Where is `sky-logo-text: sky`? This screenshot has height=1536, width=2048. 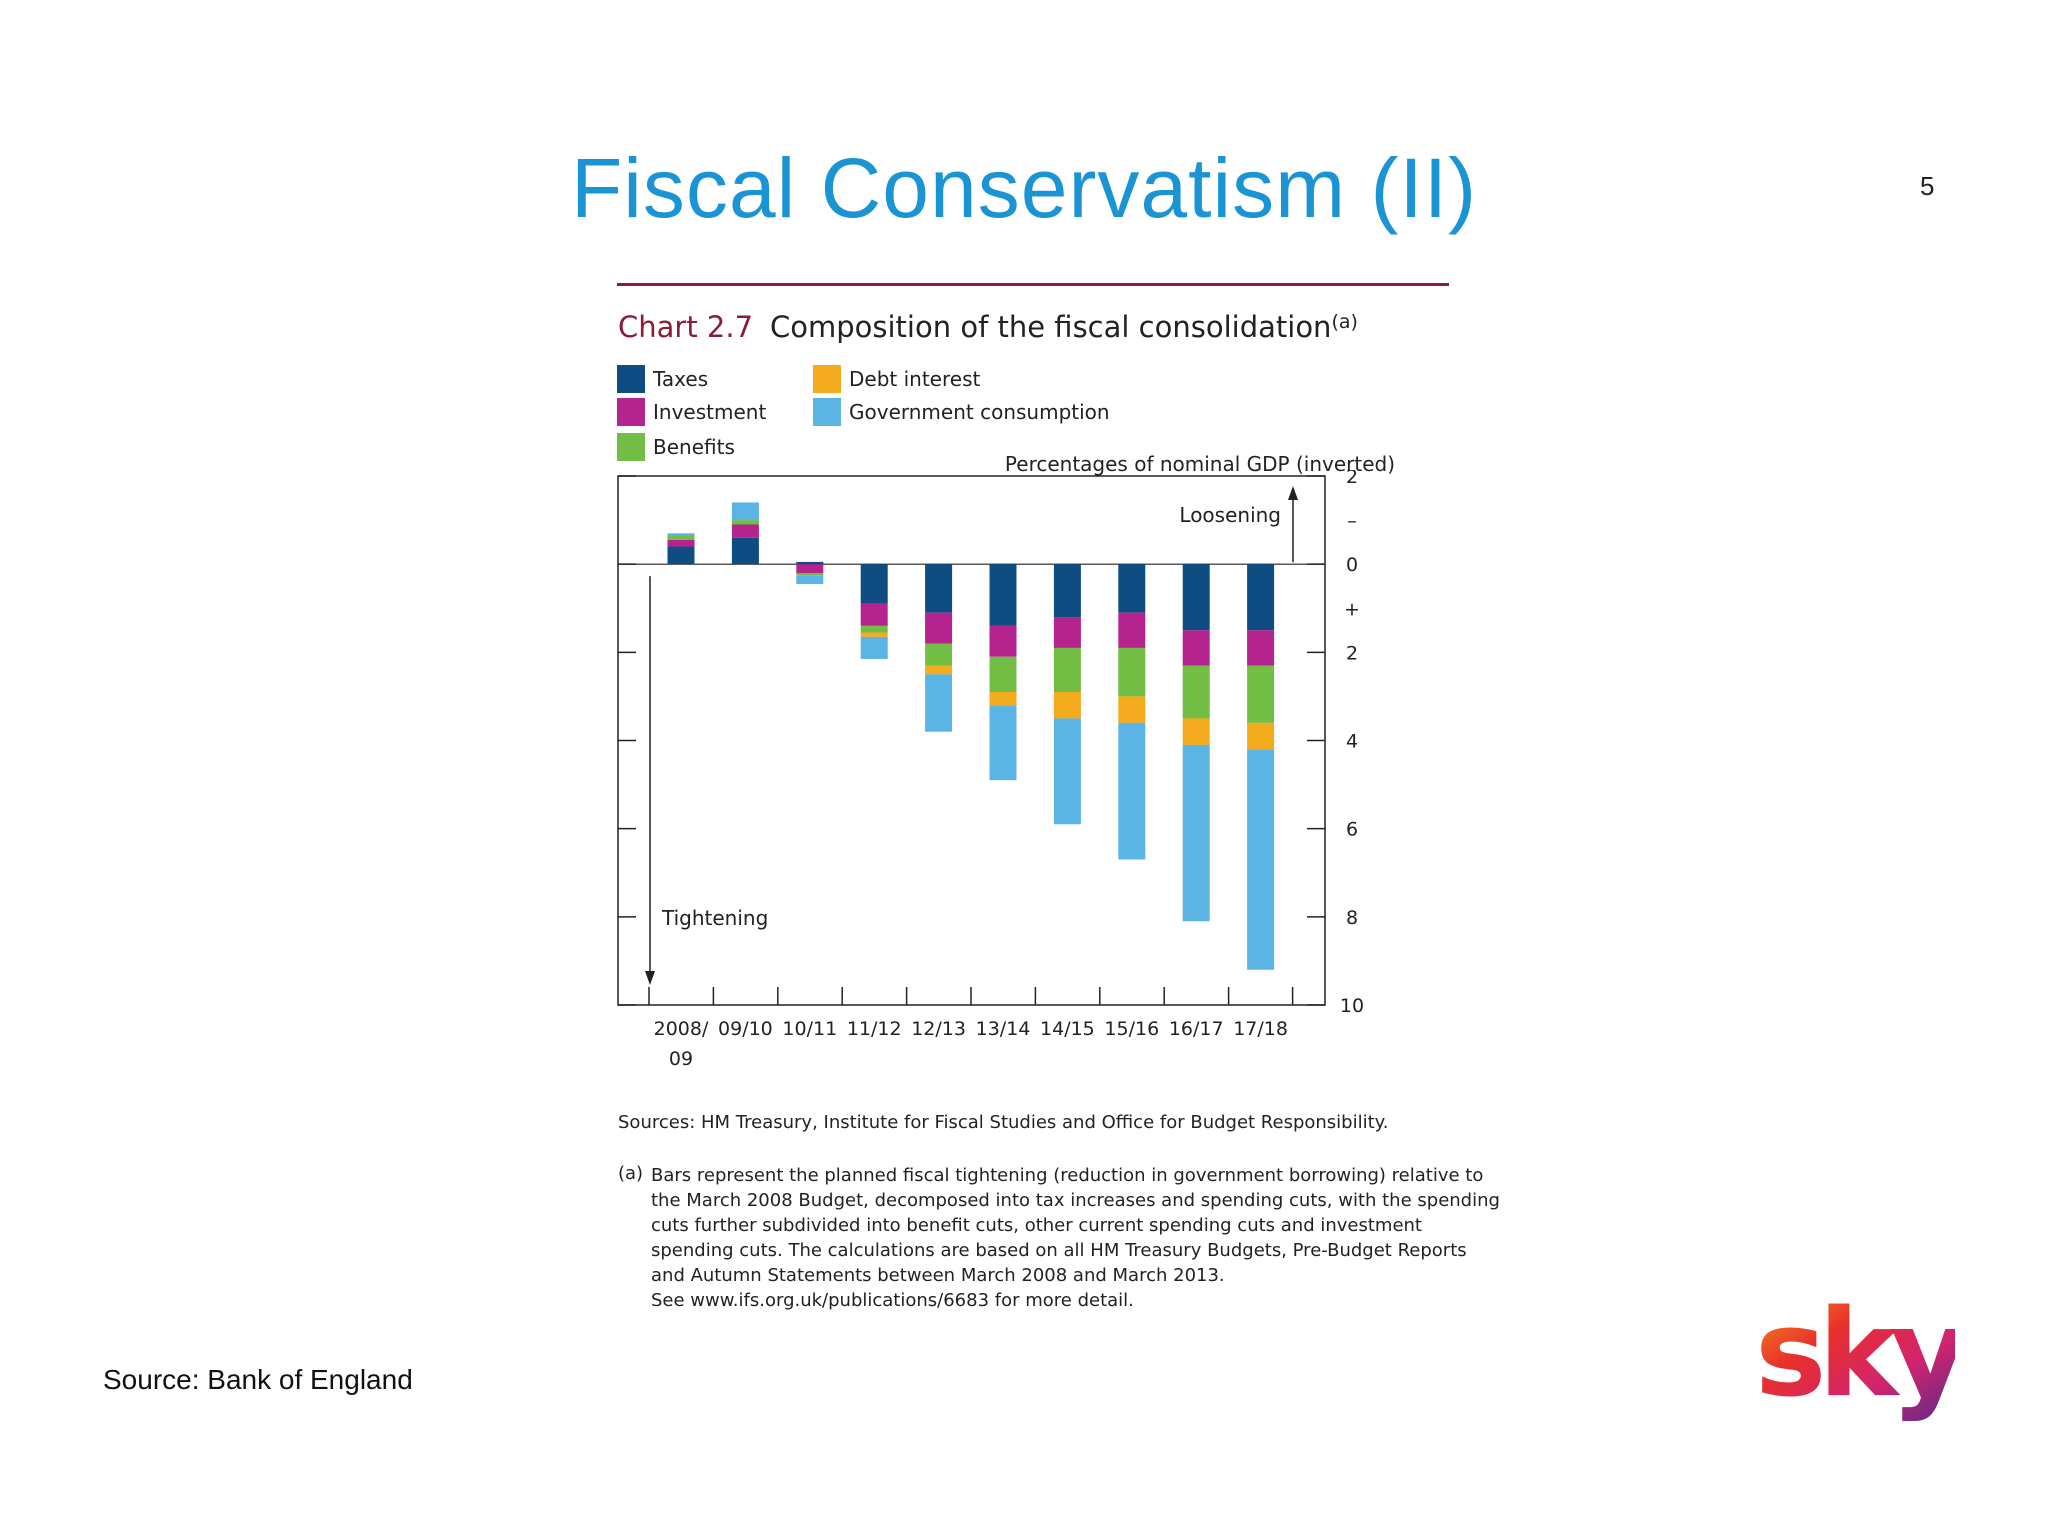 sky-logo-text: sky is located at coordinates (1855, 1354).